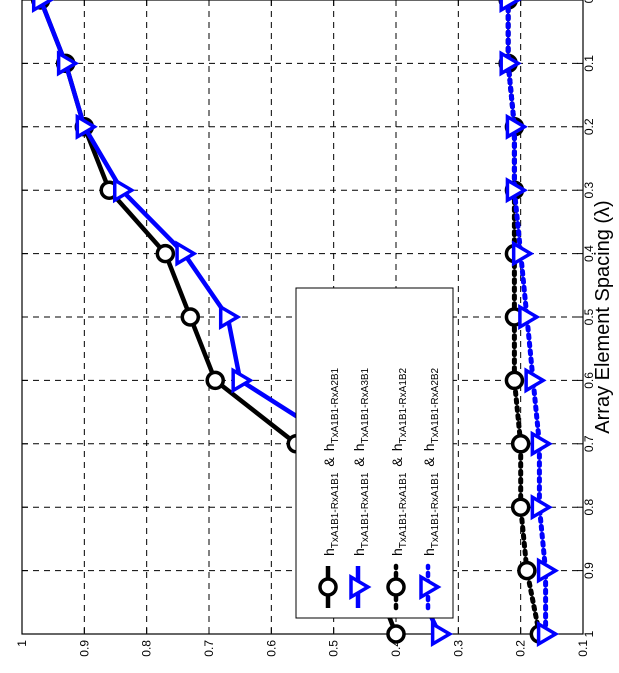 The height and width of the screenshot is (673, 619). I want to click on x-tick-label: 0.7, so click(589, 443).